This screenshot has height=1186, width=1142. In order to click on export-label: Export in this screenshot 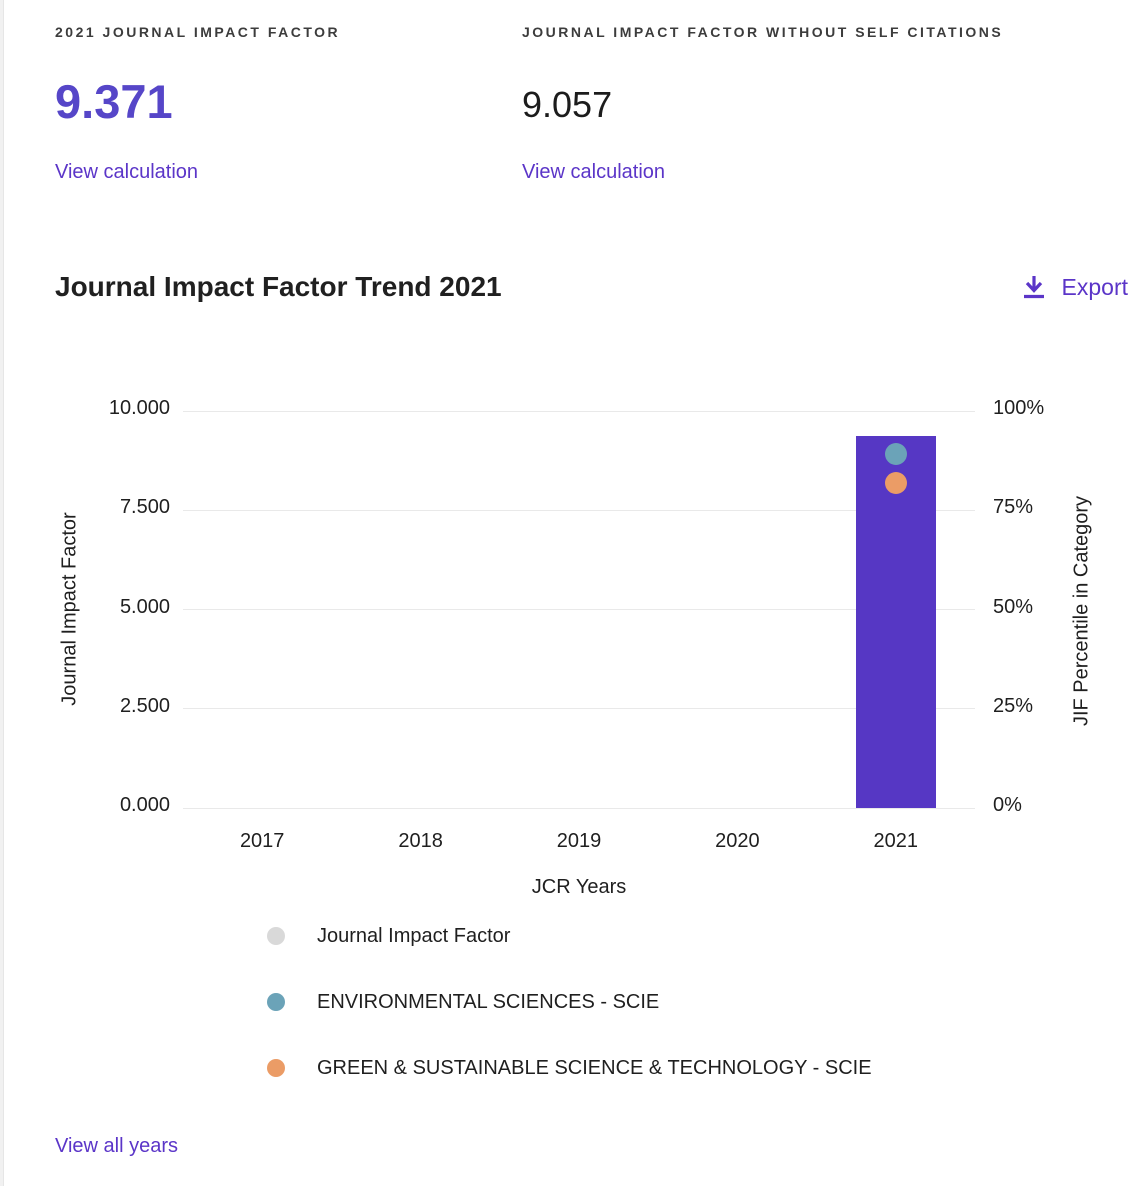, I will do `click(1094, 287)`.